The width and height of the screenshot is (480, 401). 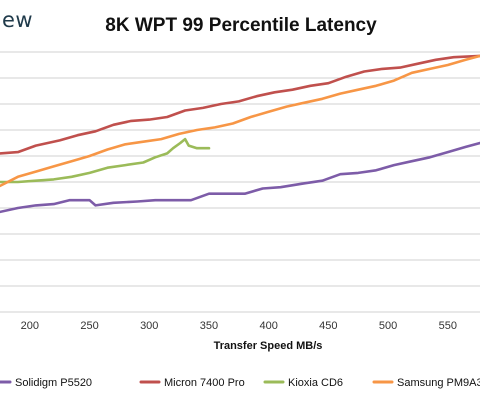 What do you see at coordinates (30, 326) in the screenshot?
I see `x-tick-label: 200` at bounding box center [30, 326].